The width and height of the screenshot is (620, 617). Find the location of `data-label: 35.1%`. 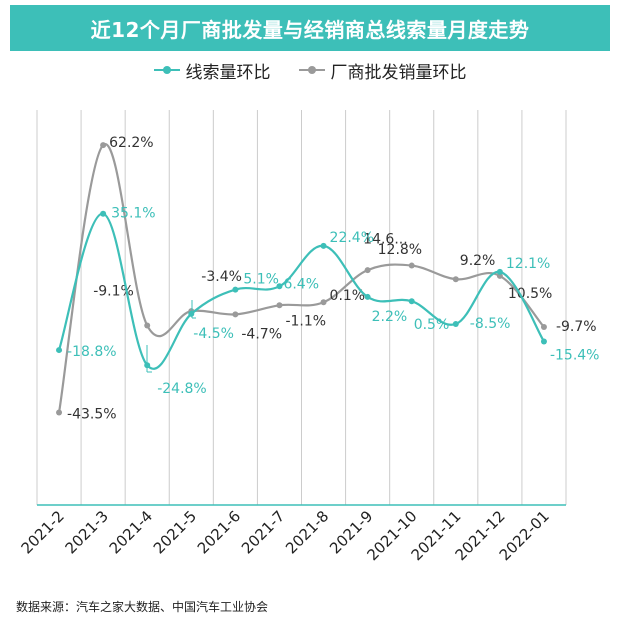

data-label: 35.1% is located at coordinates (133, 214).